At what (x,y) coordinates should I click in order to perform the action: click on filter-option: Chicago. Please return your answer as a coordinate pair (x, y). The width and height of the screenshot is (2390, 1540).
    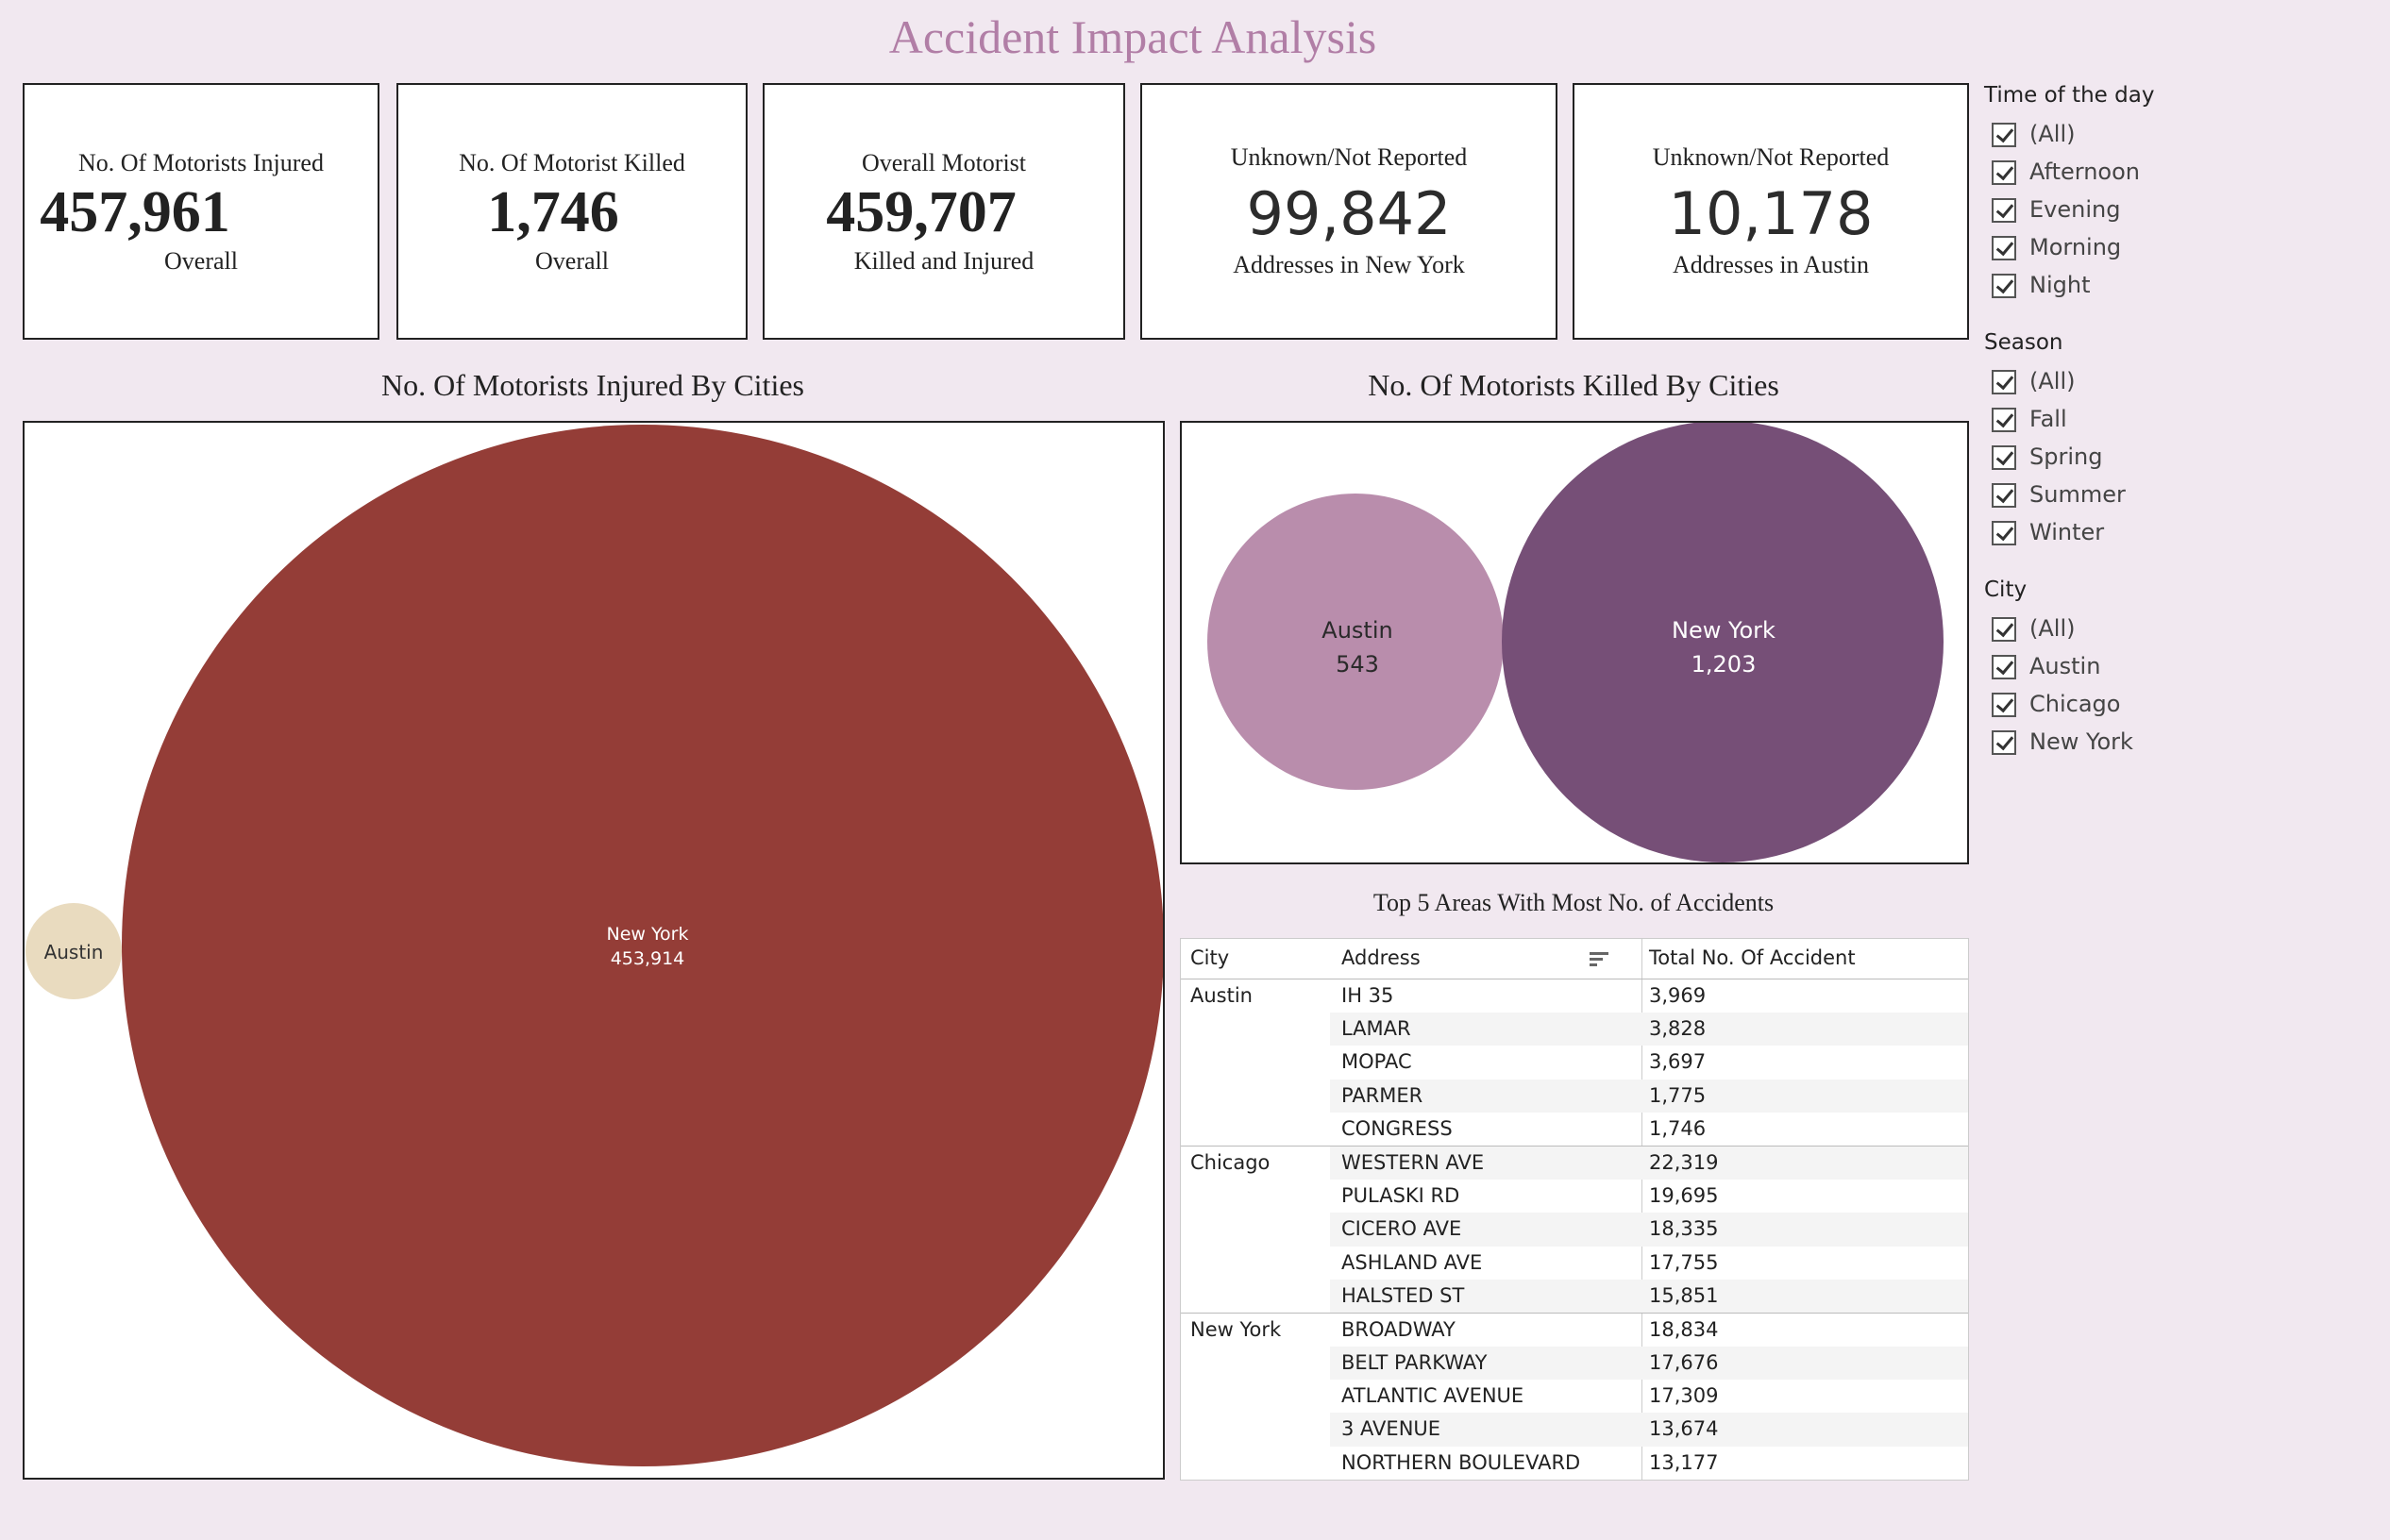
    Looking at the image, I should click on (2182, 706).